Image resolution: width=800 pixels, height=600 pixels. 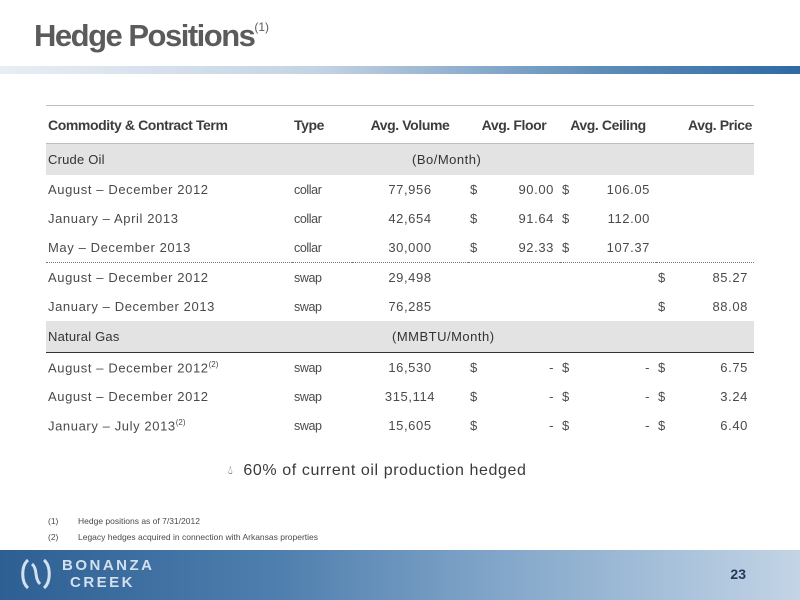 I want to click on header-commodity: Commodity & Contract Term, so click(x=169, y=124).